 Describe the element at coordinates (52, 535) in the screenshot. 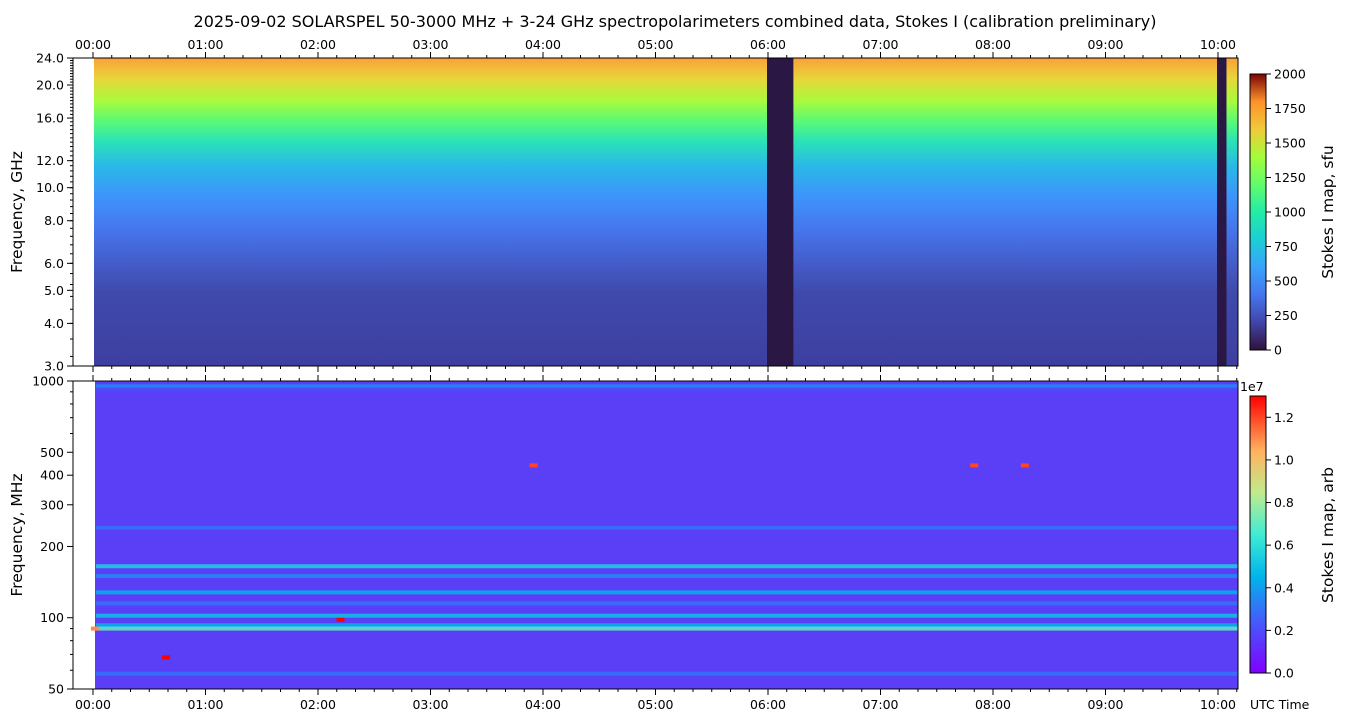

I see `bottom-y-ticks: 50 100 200 300 400 500 1000` at that location.